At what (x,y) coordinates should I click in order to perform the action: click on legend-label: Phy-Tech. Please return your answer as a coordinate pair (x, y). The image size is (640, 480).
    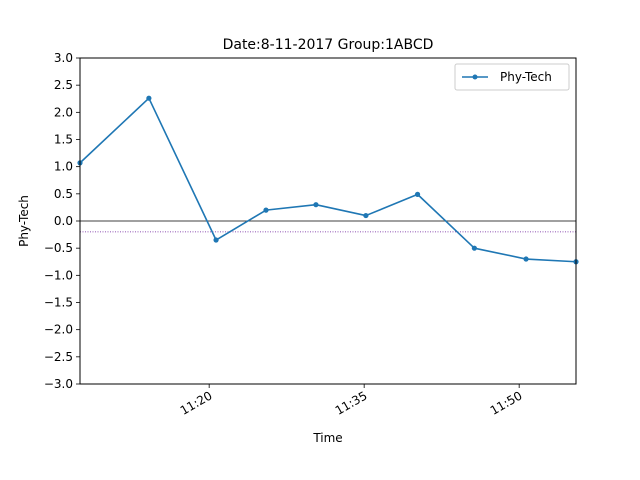
    Looking at the image, I should click on (526, 77).